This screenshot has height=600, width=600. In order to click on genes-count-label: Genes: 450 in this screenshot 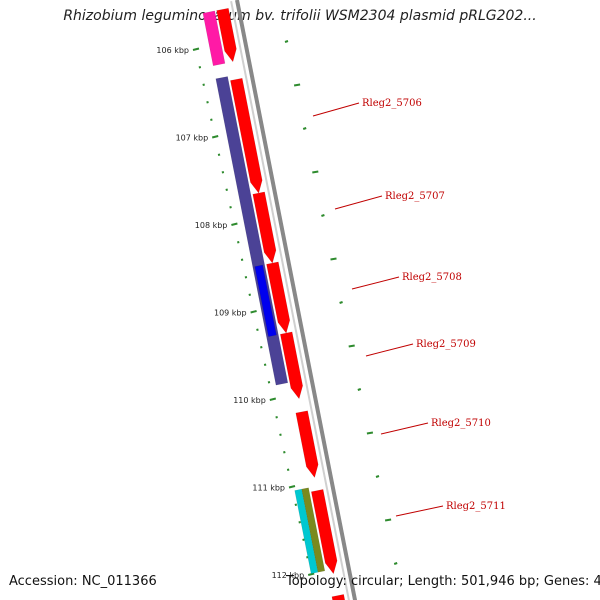, I will do `click(571, 581)`.